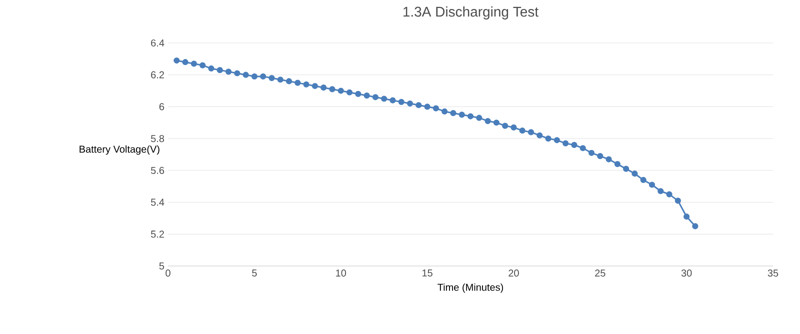 The image size is (800, 334). Describe the element at coordinates (157, 74) in the screenshot. I see `y-tick-label: 6.2` at that location.